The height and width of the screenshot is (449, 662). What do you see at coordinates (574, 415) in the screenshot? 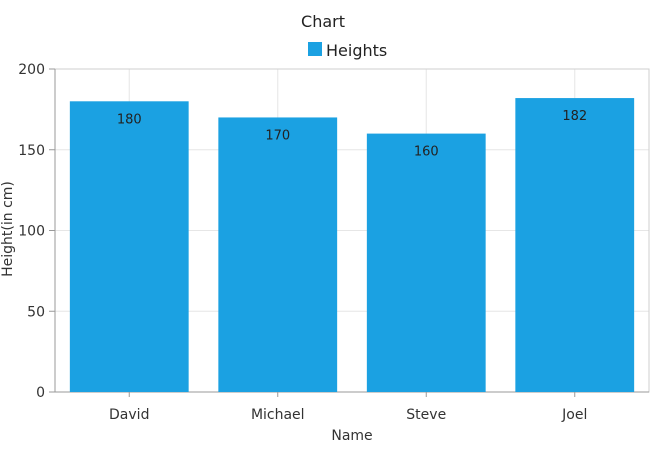
I see `x-tick-label: Joel` at bounding box center [574, 415].